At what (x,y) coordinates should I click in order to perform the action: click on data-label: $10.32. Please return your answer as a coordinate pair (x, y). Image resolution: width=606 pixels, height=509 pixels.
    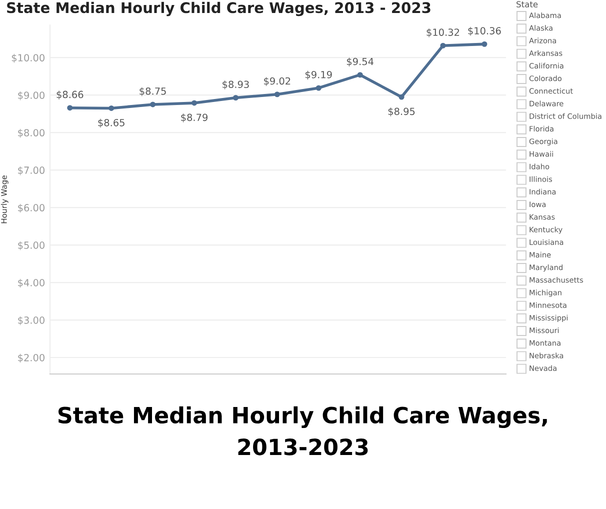
    Looking at the image, I should click on (443, 33).